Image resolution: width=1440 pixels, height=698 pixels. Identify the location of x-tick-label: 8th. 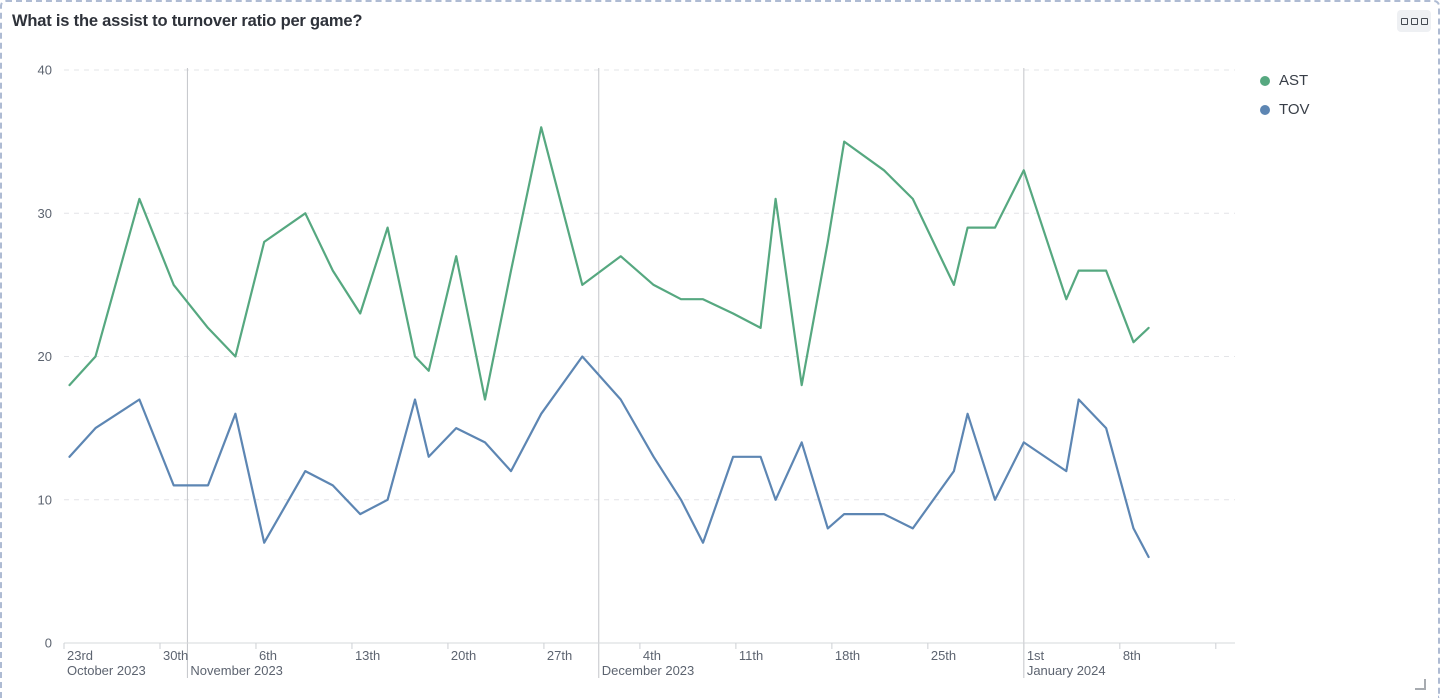
(1132, 655).